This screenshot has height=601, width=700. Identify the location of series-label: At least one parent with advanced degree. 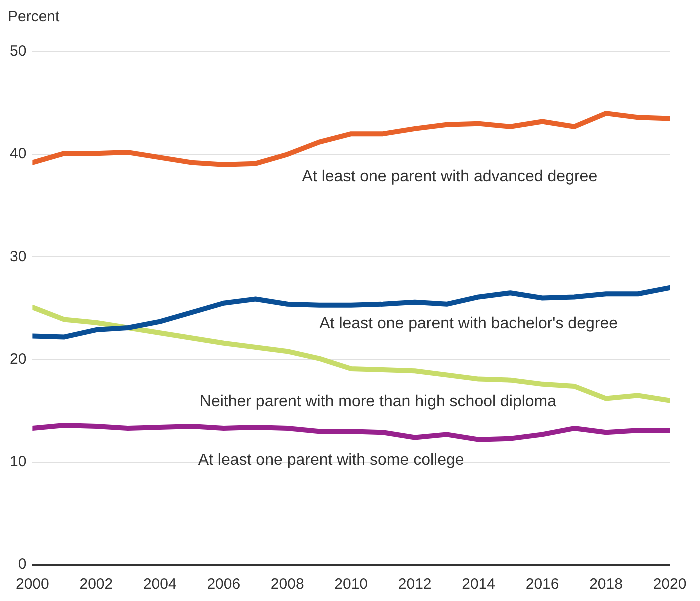
(450, 177).